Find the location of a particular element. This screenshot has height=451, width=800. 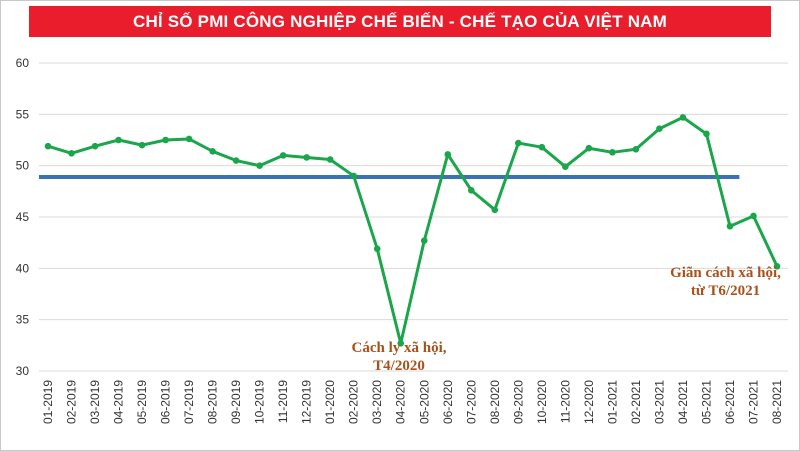

x-axis-tick-label: 03-2021 is located at coordinates (659, 402).